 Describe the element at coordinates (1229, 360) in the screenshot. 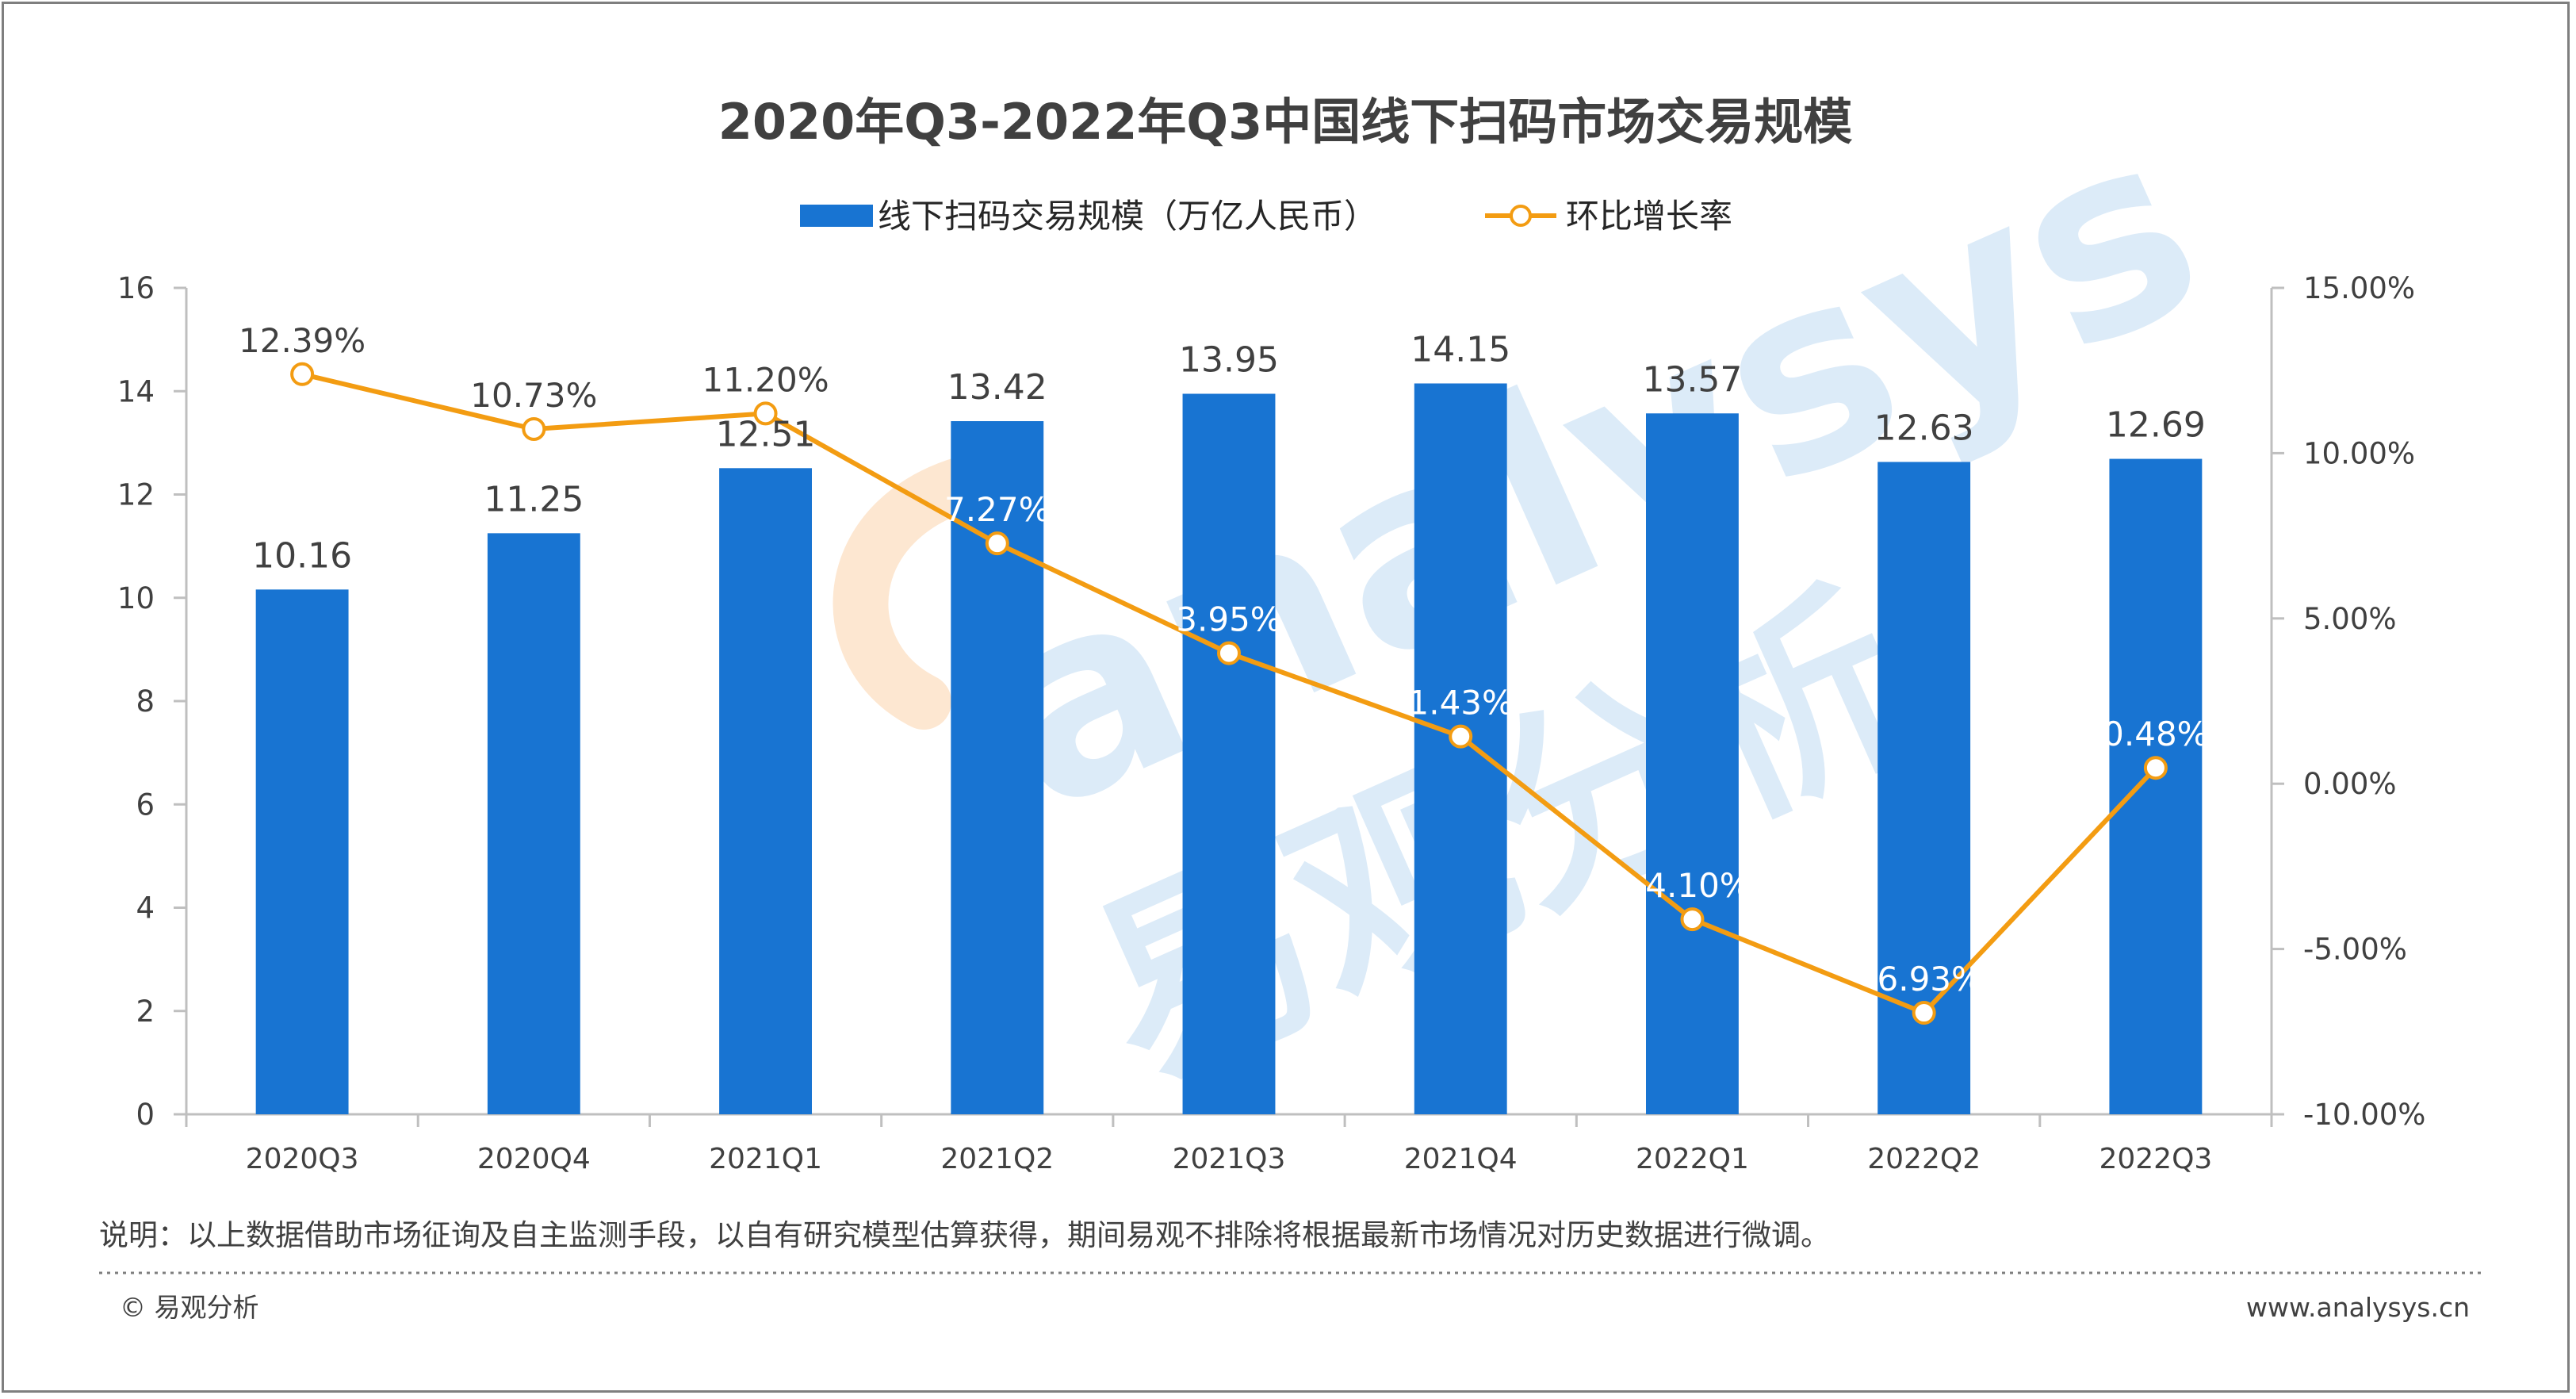

I see `bar-value-label: 13.95` at that location.